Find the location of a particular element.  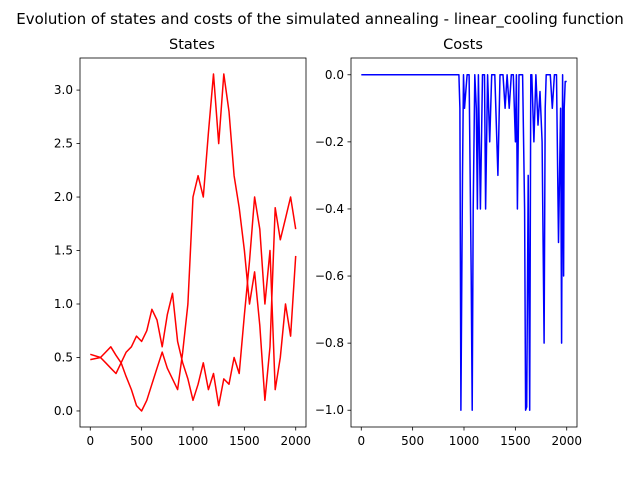

costs-xtick-label: 500 is located at coordinates (412, 441).